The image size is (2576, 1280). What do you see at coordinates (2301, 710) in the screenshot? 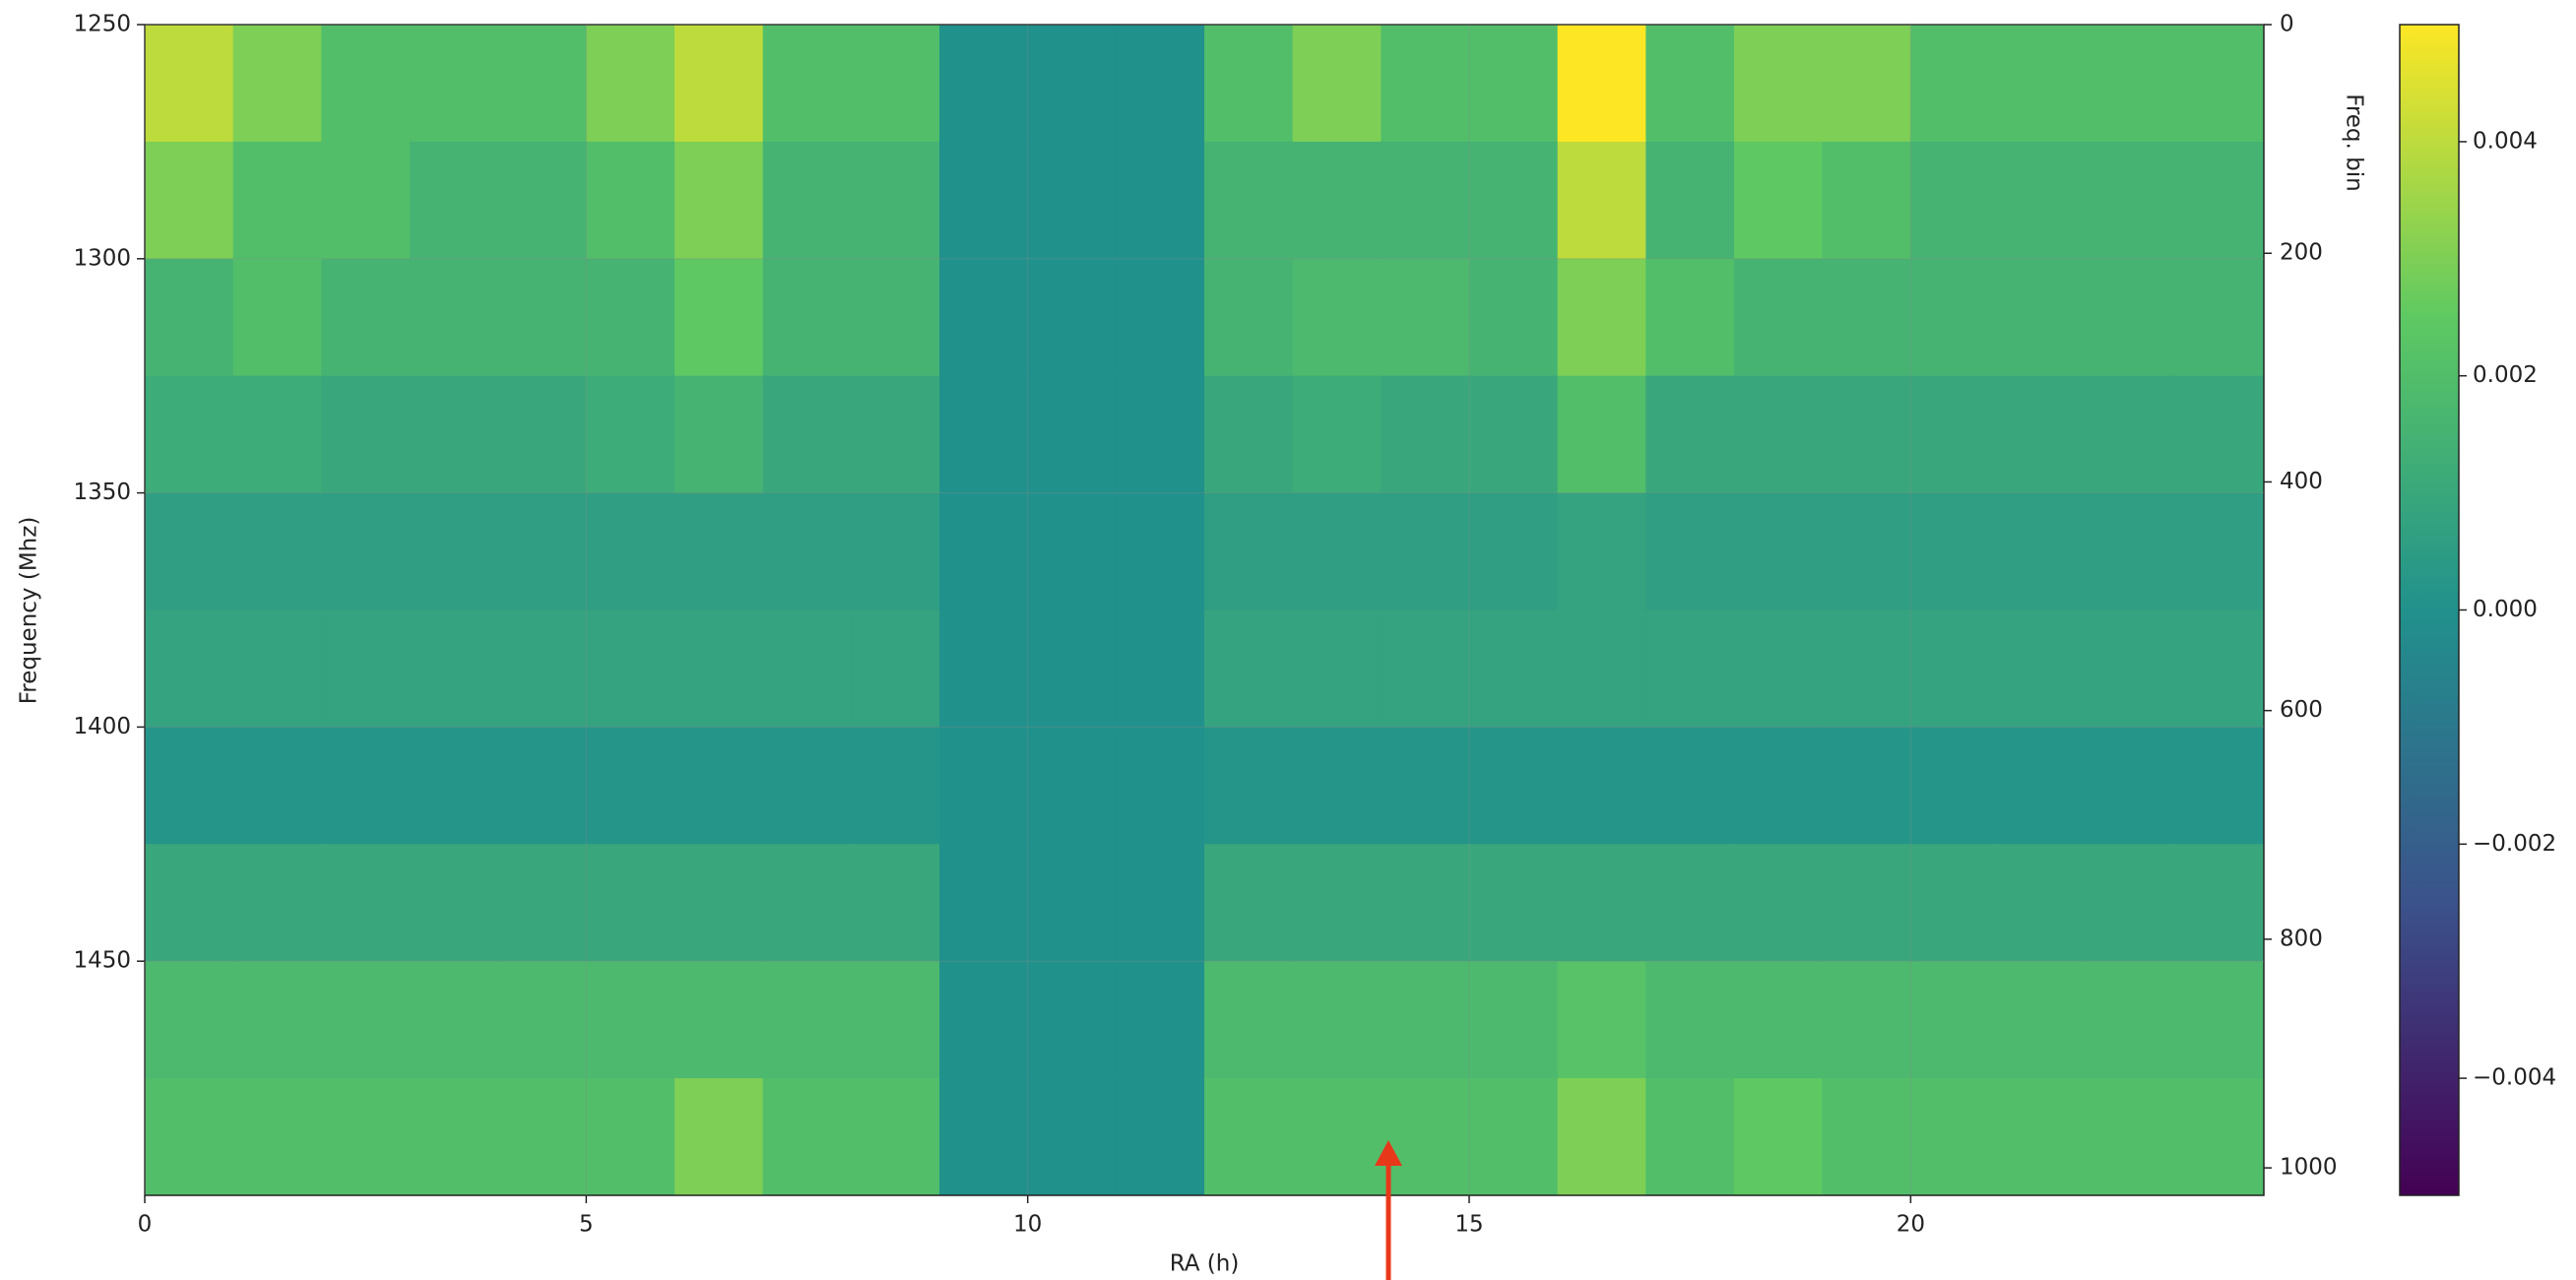
I see `y2-tick-label: 600` at bounding box center [2301, 710].